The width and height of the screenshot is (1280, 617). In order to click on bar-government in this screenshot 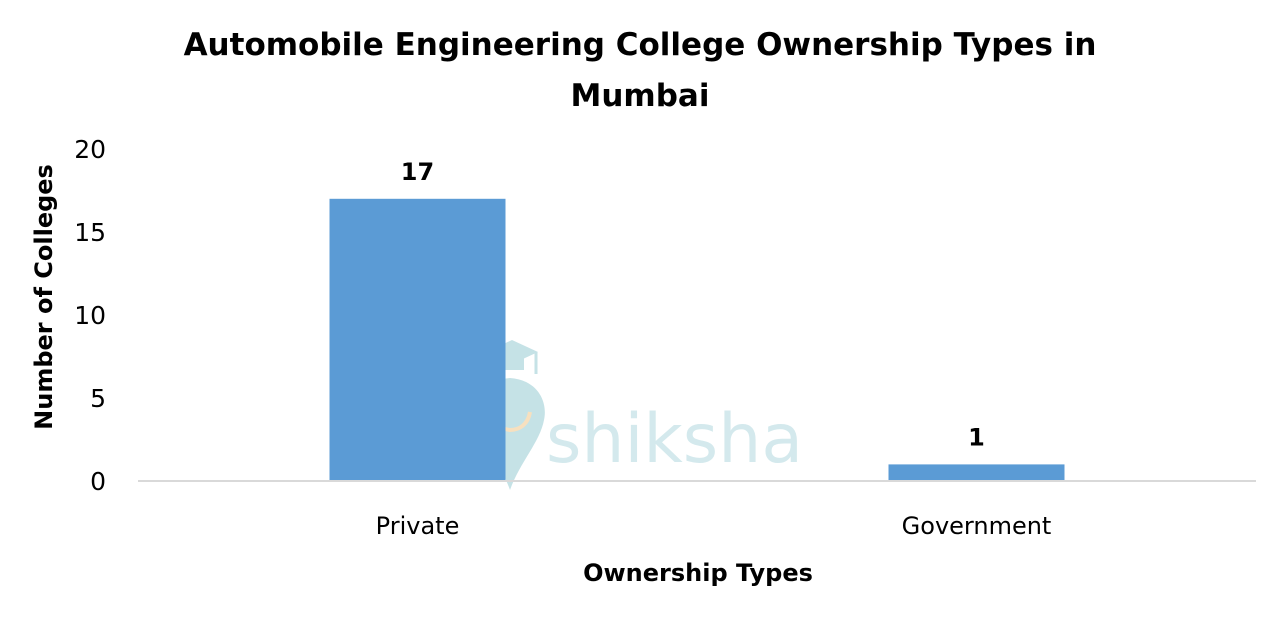, I will do `click(976, 472)`.